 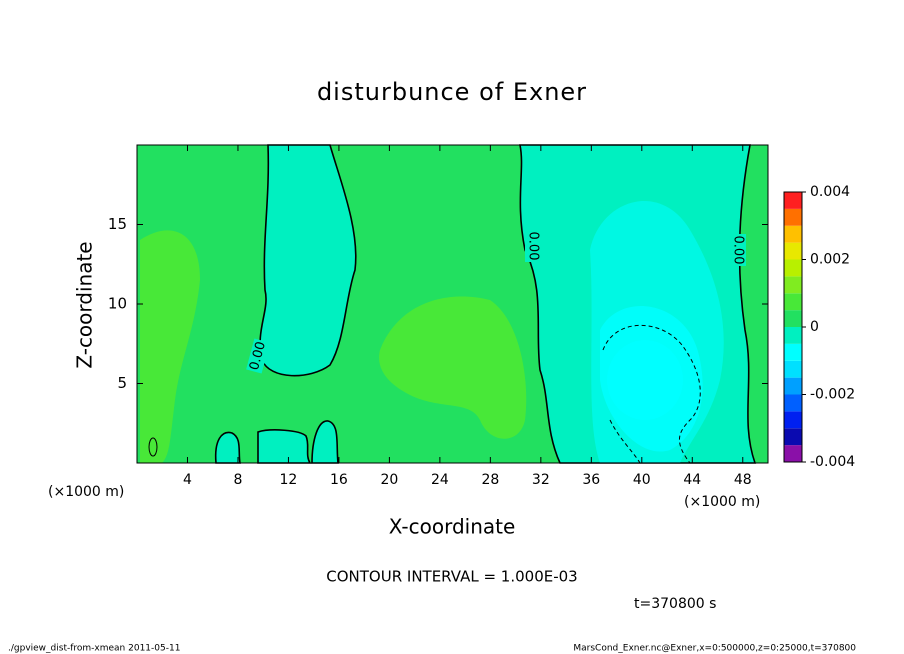 I want to click on x-tick-label: 40, so click(x=642, y=480).